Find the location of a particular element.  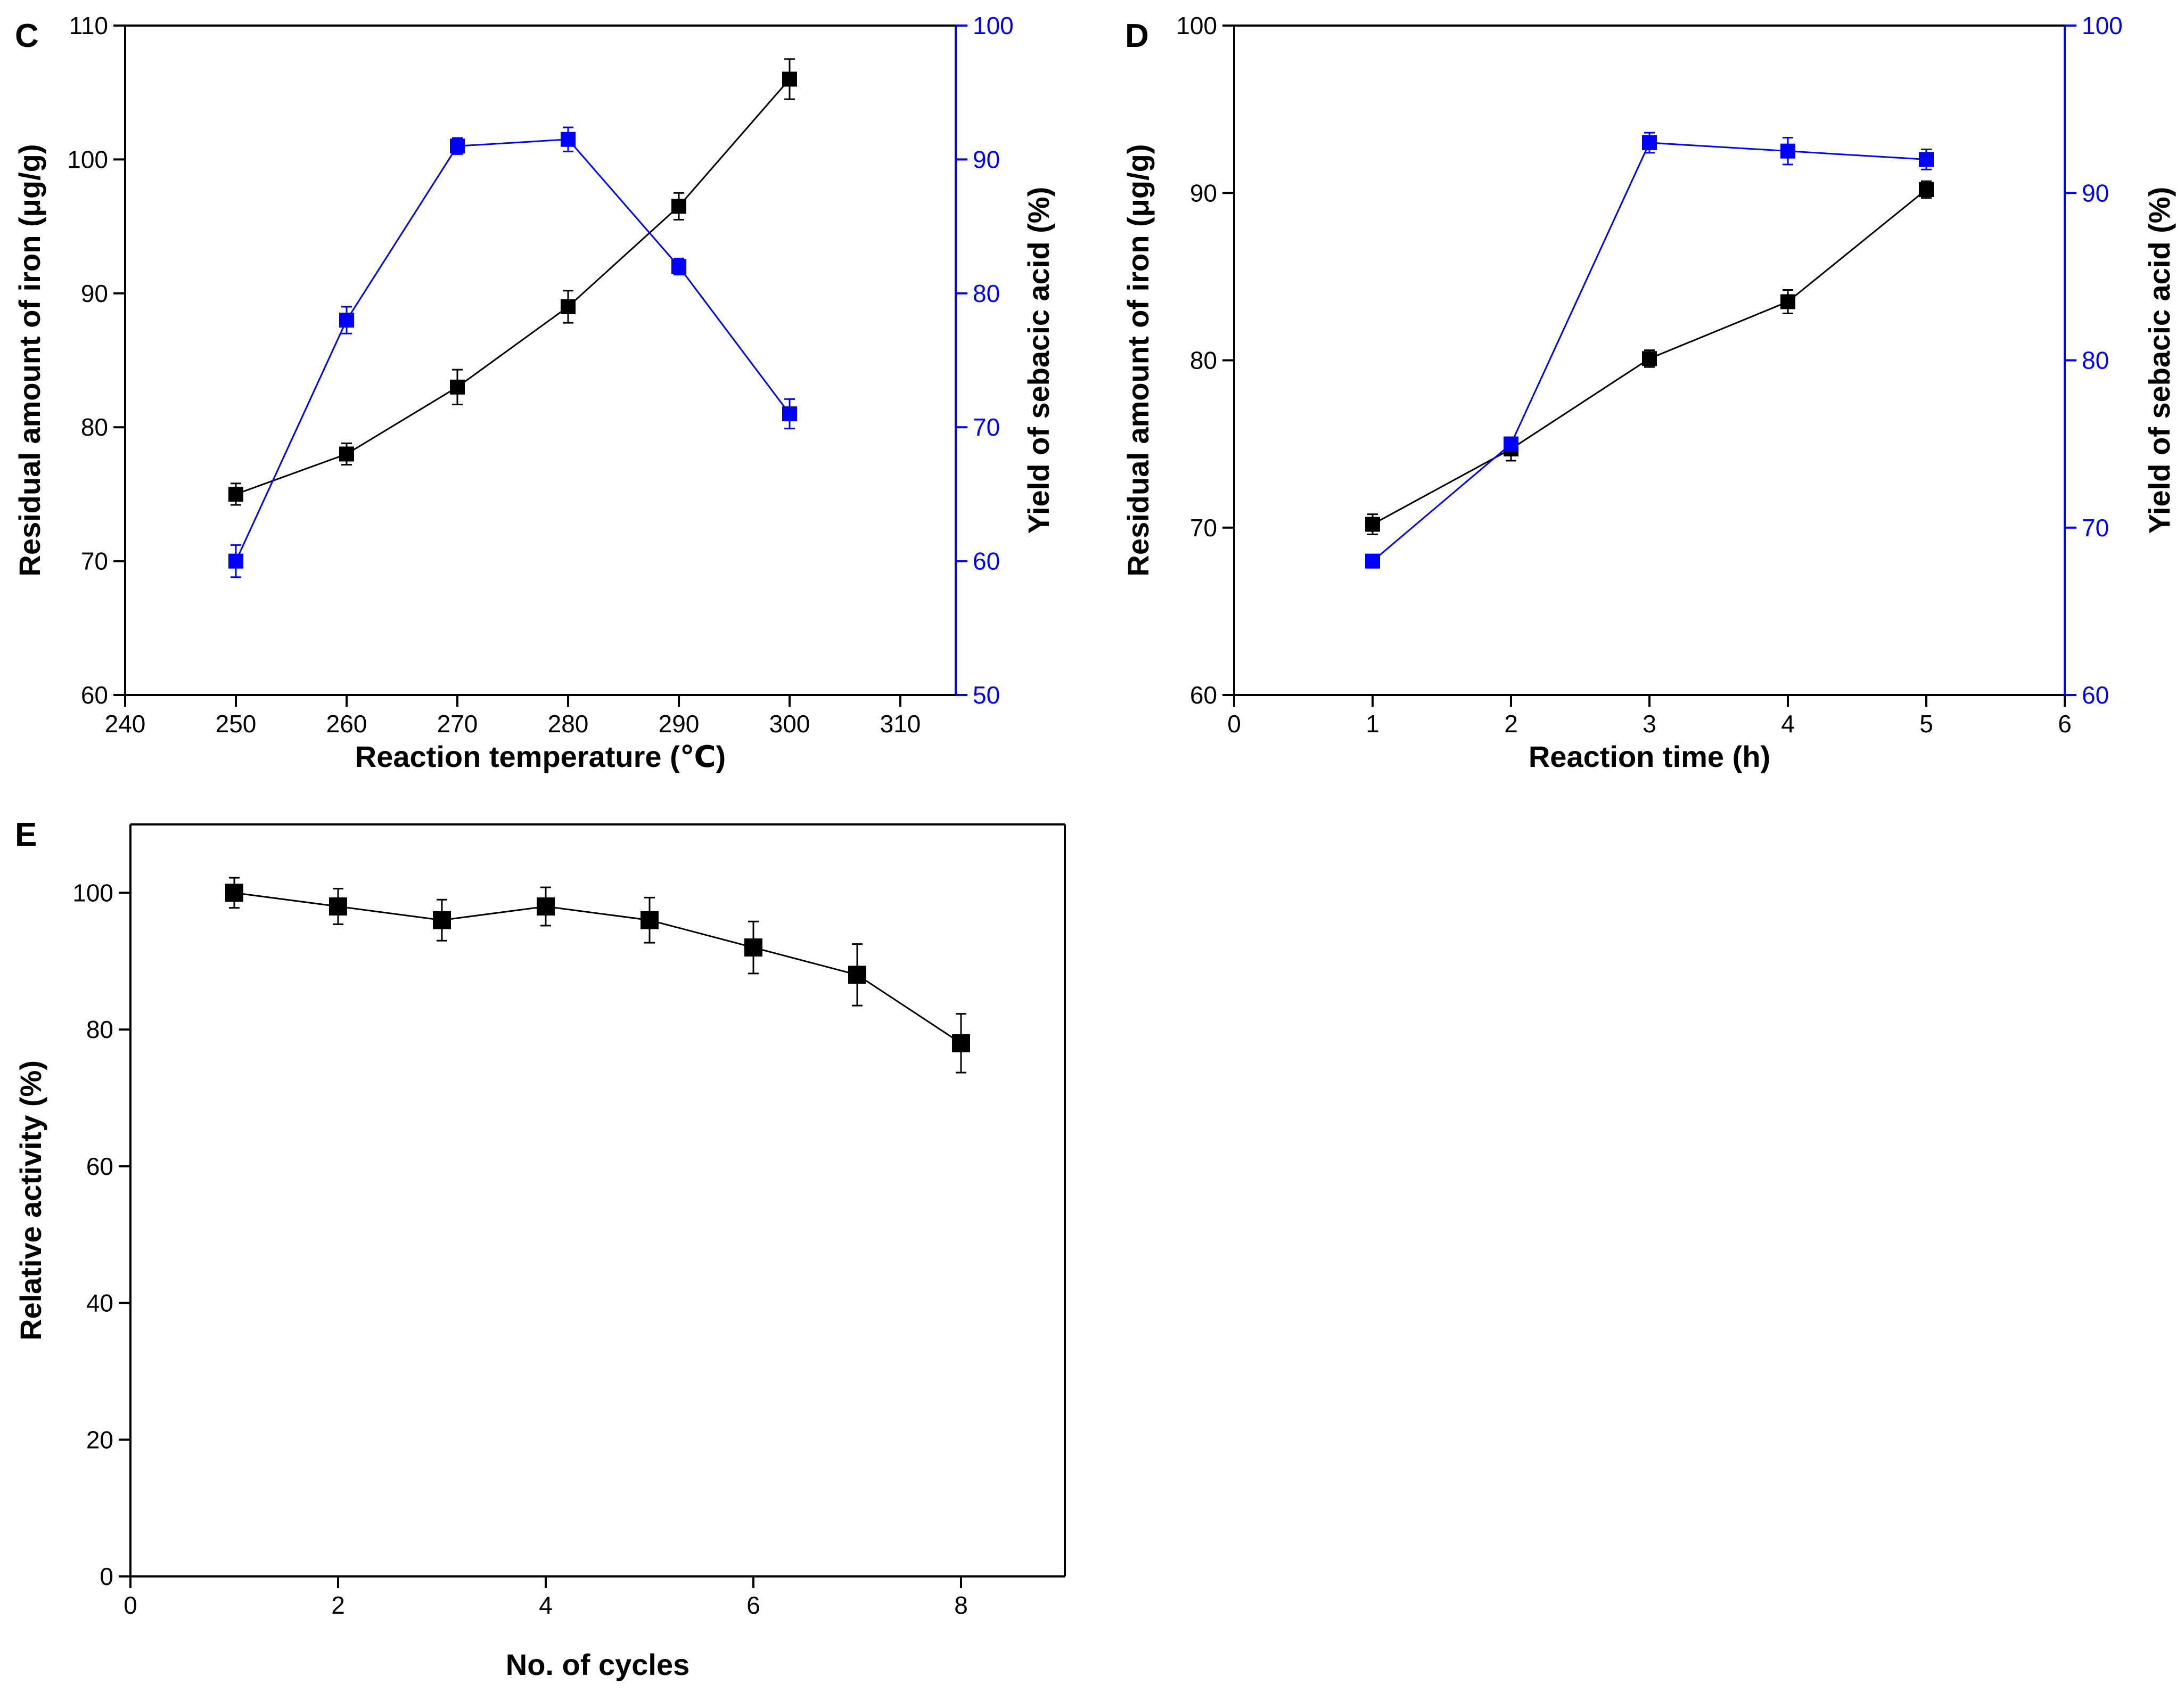

x-tick-label: 3 is located at coordinates (1649, 724).